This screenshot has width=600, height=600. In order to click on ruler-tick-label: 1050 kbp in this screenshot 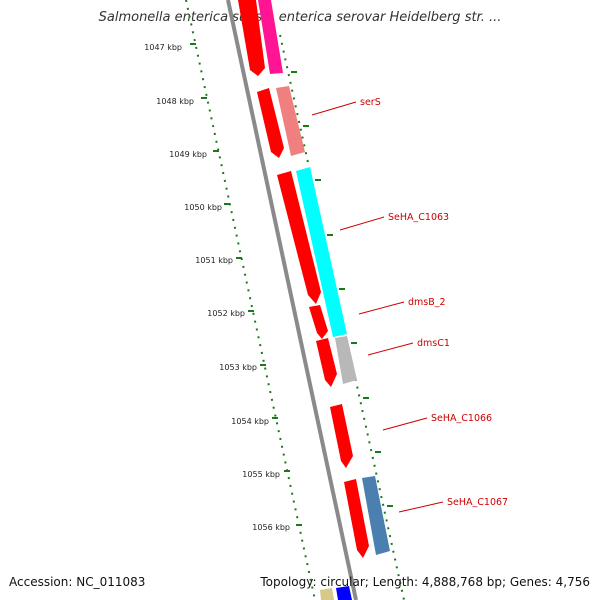, I will do `click(203, 207)`.